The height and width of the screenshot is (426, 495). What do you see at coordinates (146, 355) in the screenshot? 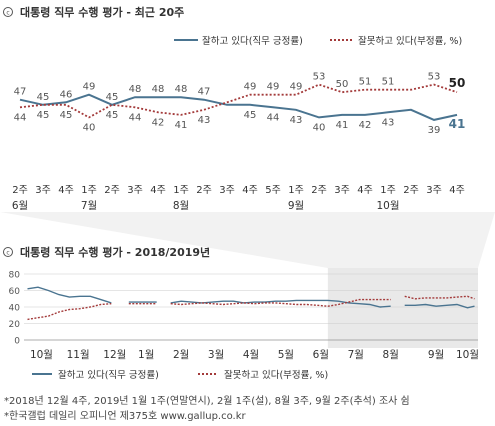
I see `month-tick-label: 1월` at bounding box center [146, 355].